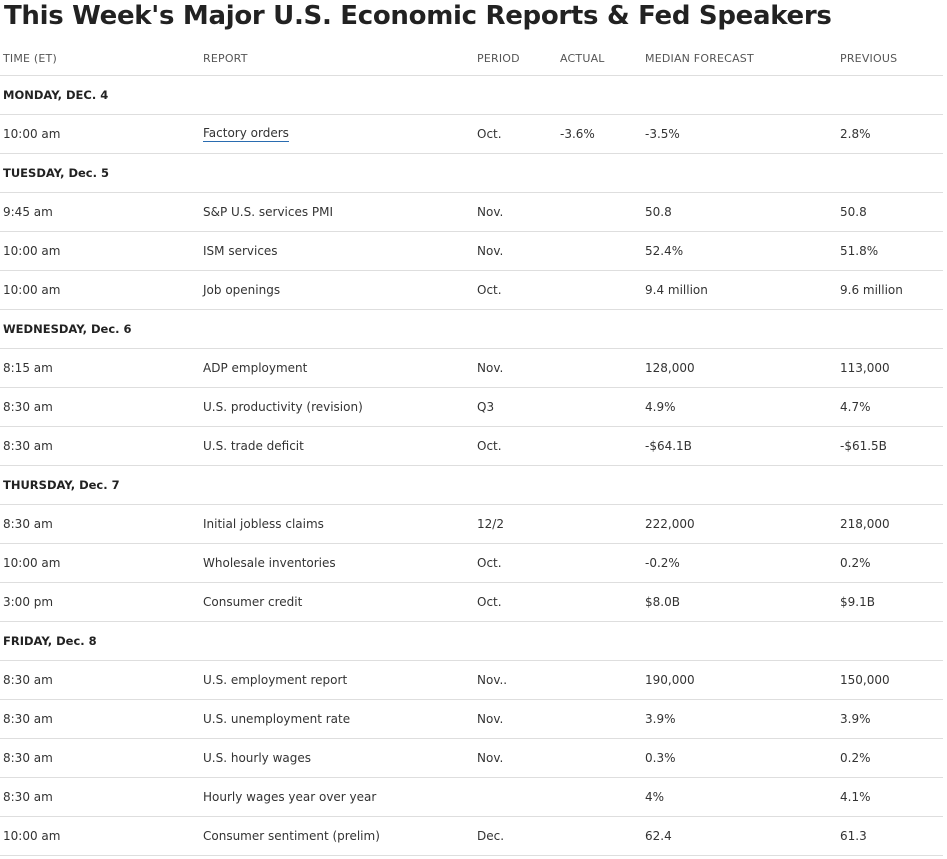 The height and width of the screenshot is (859, 947). Describe the element at coordinates (291, 836) in the screenshot. I see `cell-report: Consumer sentiment (prelim)` at that location.